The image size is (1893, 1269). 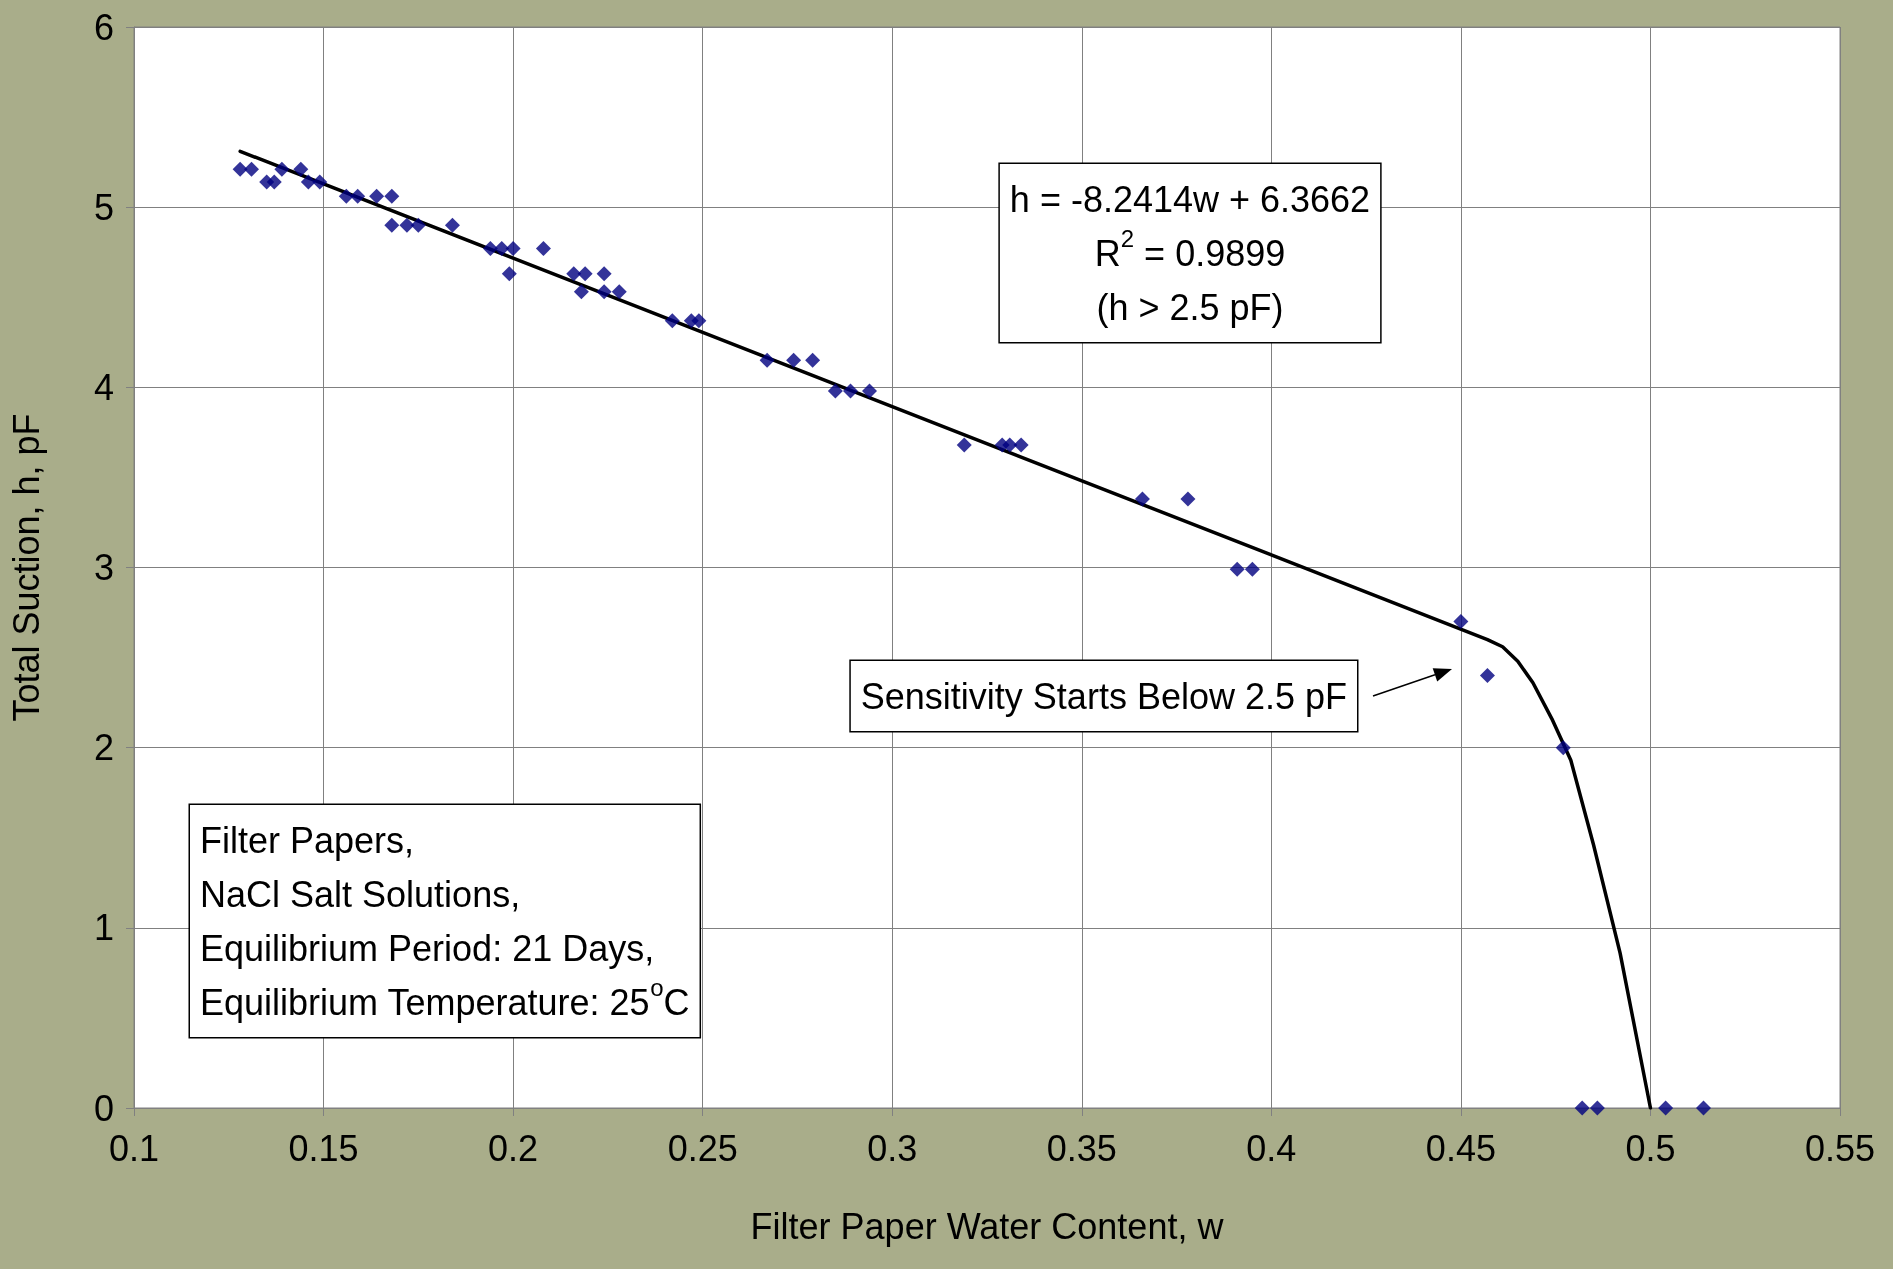 What do you see at coordinates (103, 567) in the screenshot?
I see `y-tick-label: 3` at bounding box center [103, 567].